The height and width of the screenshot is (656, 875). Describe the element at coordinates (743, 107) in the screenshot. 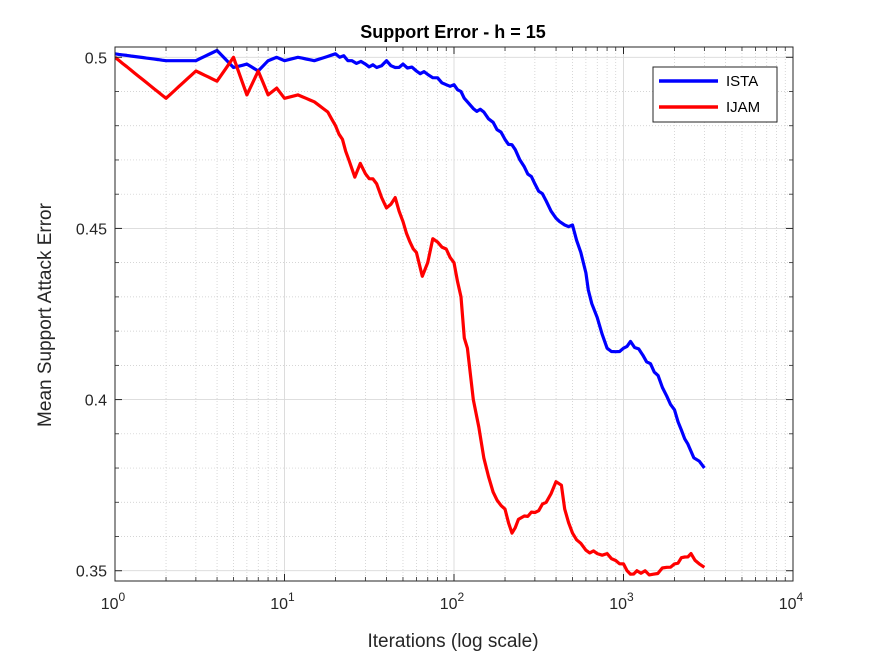

I see `legend-label-ijam: IJAM` at that location.